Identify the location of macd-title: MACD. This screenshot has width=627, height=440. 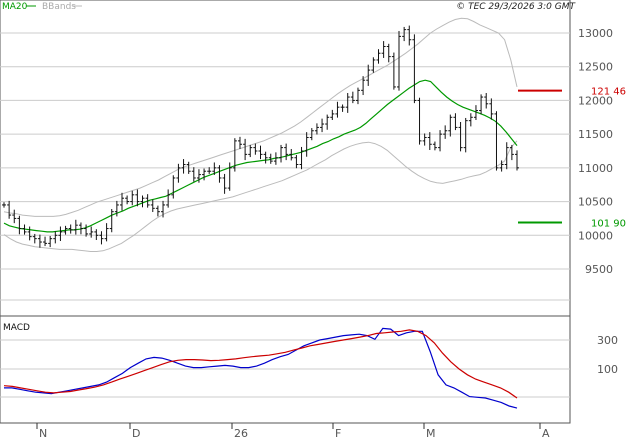
(16, 328).